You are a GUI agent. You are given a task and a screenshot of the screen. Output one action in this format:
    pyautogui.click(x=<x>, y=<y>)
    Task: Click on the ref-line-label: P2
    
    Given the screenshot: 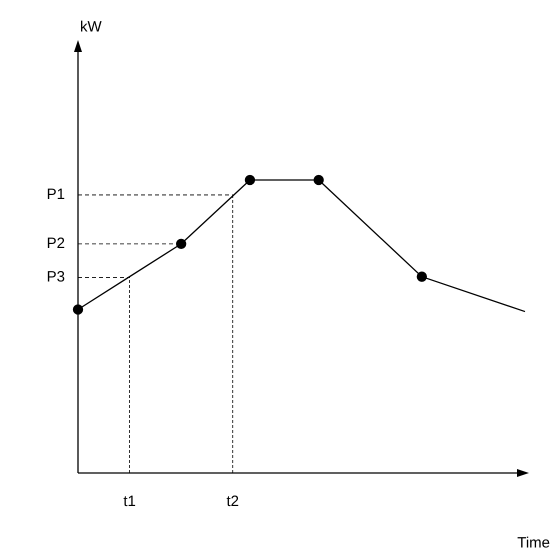 What is the action you would take?
    pyautogui.click(x=55, y=243)
    